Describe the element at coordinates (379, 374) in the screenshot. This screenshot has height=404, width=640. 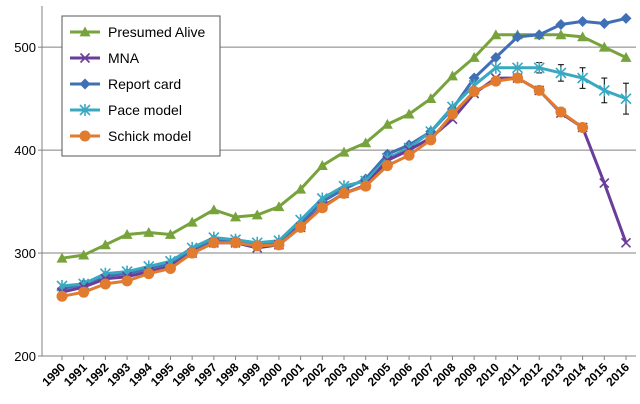
I see `x-tick-label: 2005` at that location.